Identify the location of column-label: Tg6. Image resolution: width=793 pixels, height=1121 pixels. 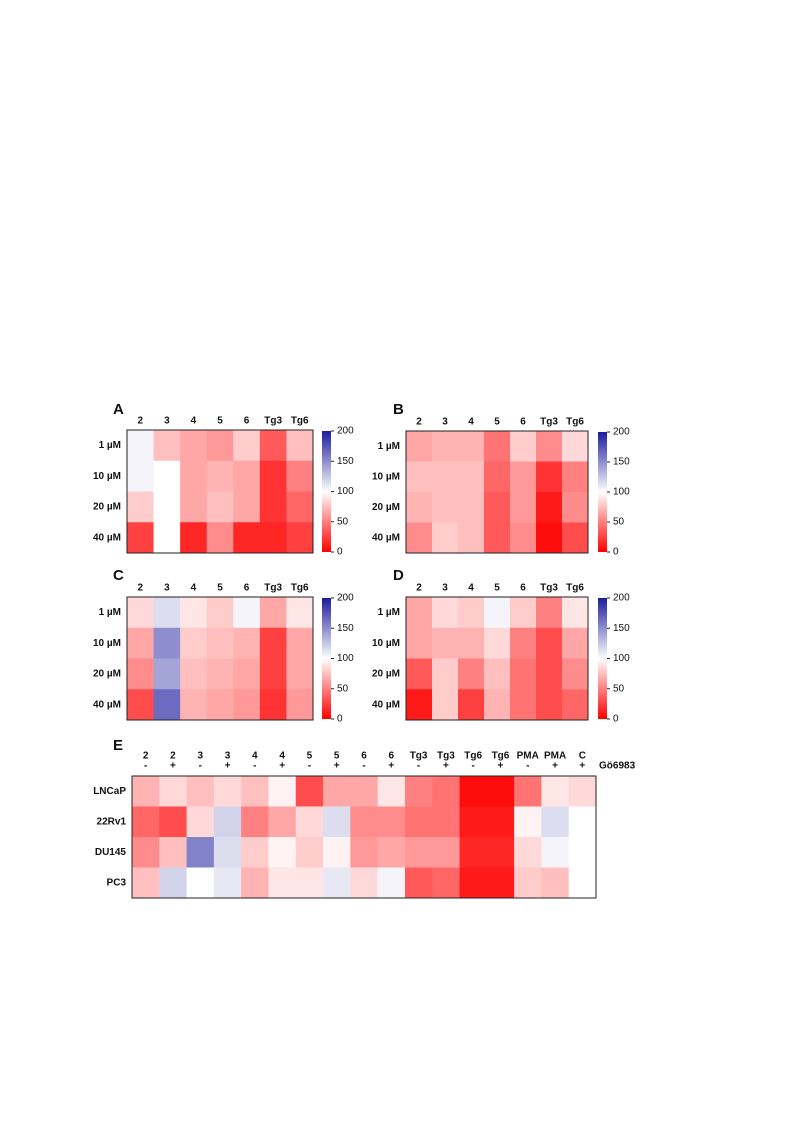
(473, 756).